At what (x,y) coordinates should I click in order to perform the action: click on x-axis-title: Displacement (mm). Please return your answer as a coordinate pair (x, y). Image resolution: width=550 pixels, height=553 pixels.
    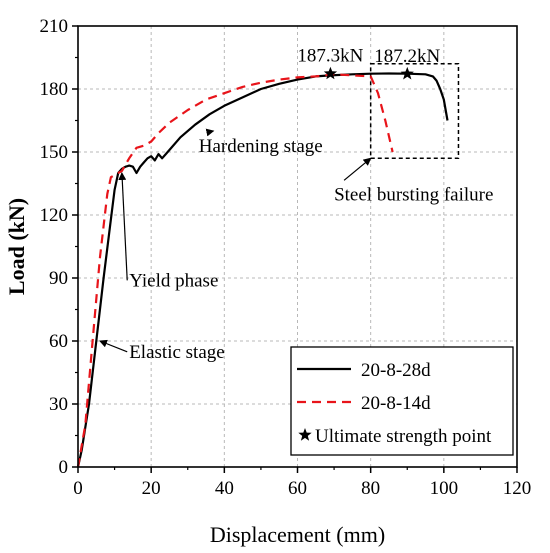
    Looking at the image, I should click on (297, 534).